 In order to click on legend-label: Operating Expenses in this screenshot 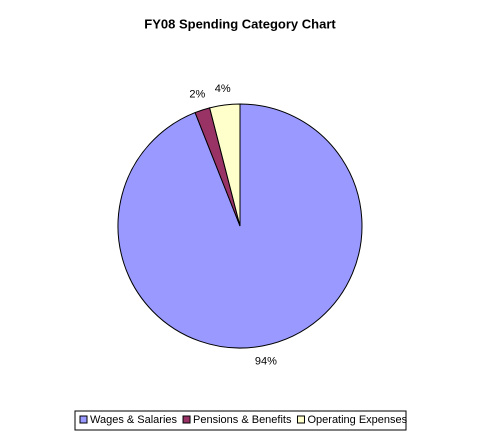, I will do `click(357, 420)`.